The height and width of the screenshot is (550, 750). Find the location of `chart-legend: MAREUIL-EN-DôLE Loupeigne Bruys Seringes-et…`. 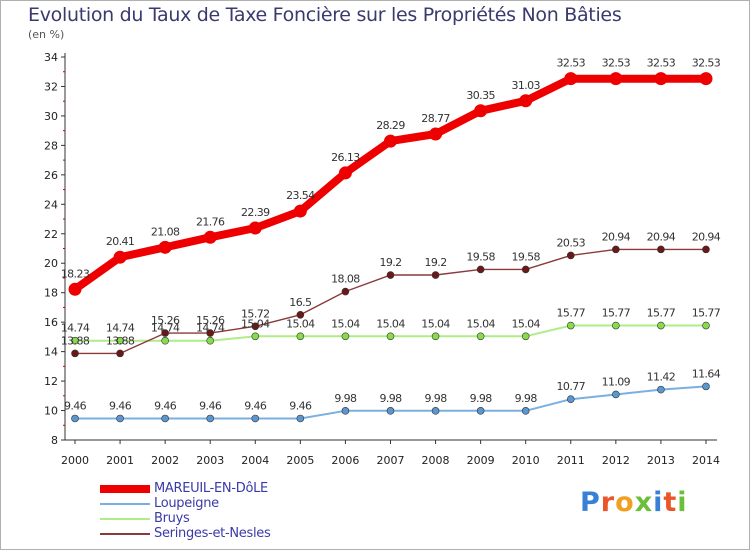

chart-legend: MAREUIL-EN-DôLE Loupeigne Bruys Seringes-et… is located at coordinates (230, 512).